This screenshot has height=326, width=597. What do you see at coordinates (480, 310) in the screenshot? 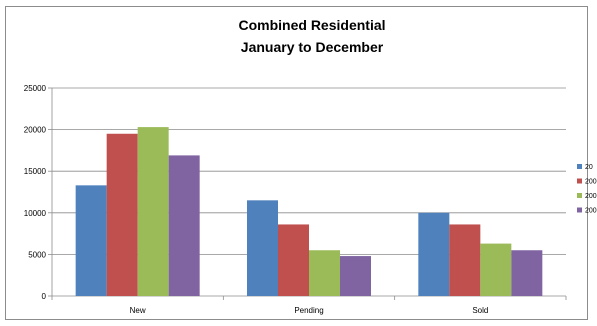
I see `x-tick-label-sold: Sold` at bounding box center [480, 310].